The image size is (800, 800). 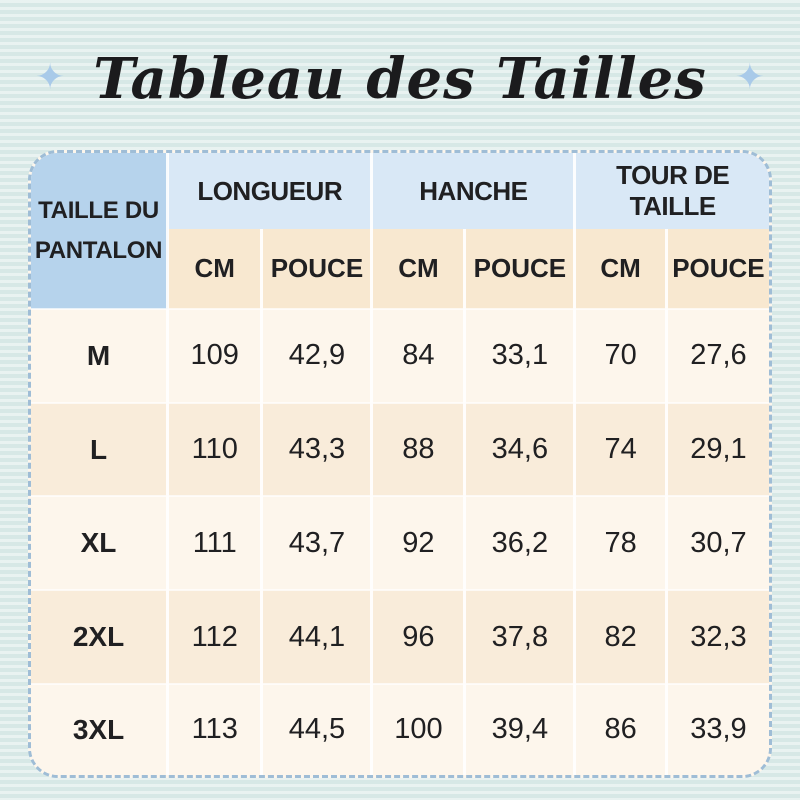 What do you see at coordinates (99, 636) in the screenshot?
I see `size-cell: 2XL` at bounding box center [99, 636].